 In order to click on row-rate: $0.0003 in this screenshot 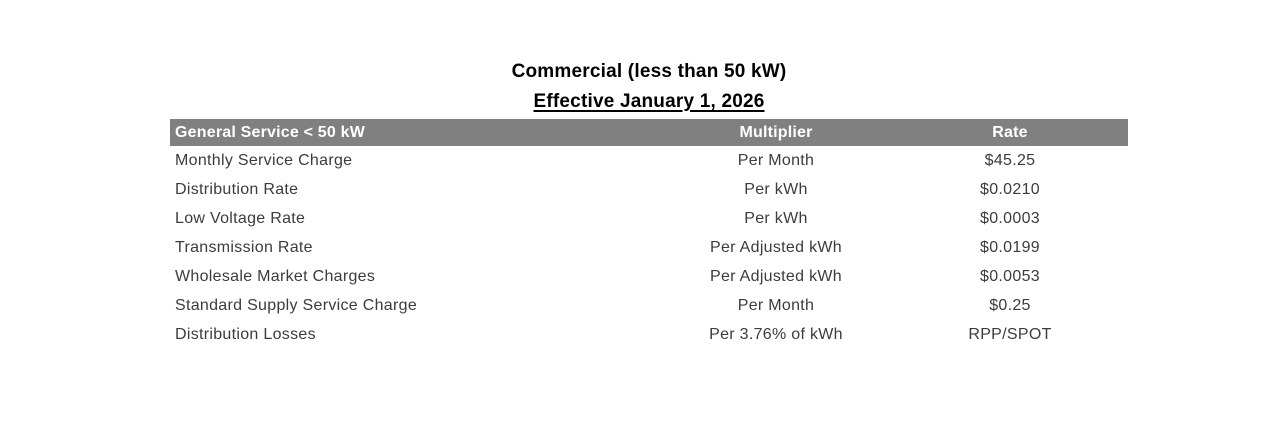, I will do `click(1010, 218)`.